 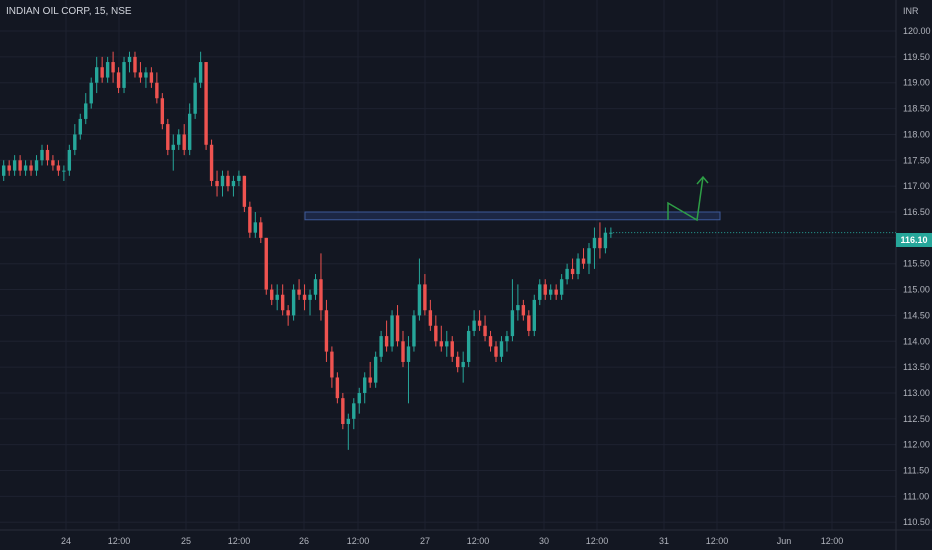 I want to click on x-tick-label: 26, so click(x=304, y=541).